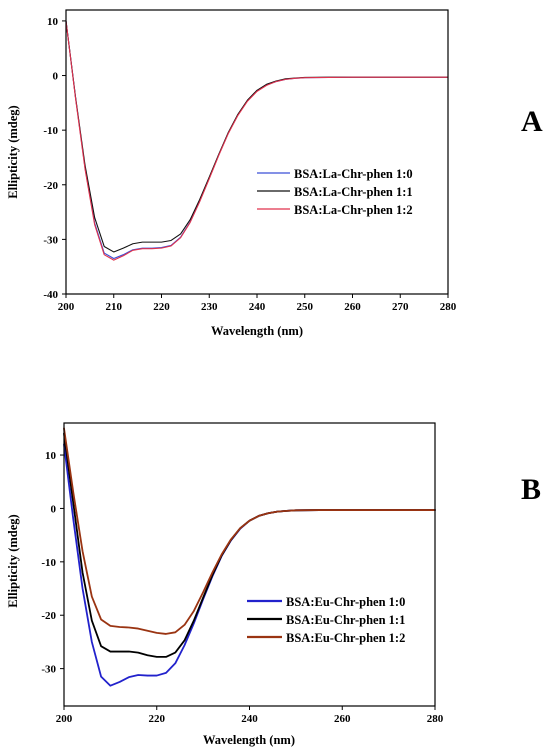 The width and height of the screenshot is (550, 752). Describe the element at coordinates (448, 307) in the screenshot. I see `panel-a-x-tick-label: 280` at that location.